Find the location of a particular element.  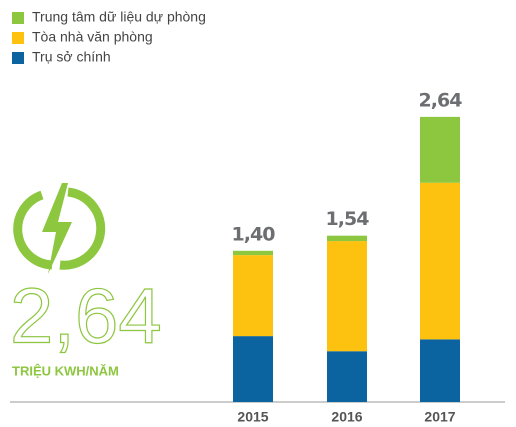

icon-bolt is located at coordinates (57, 228).